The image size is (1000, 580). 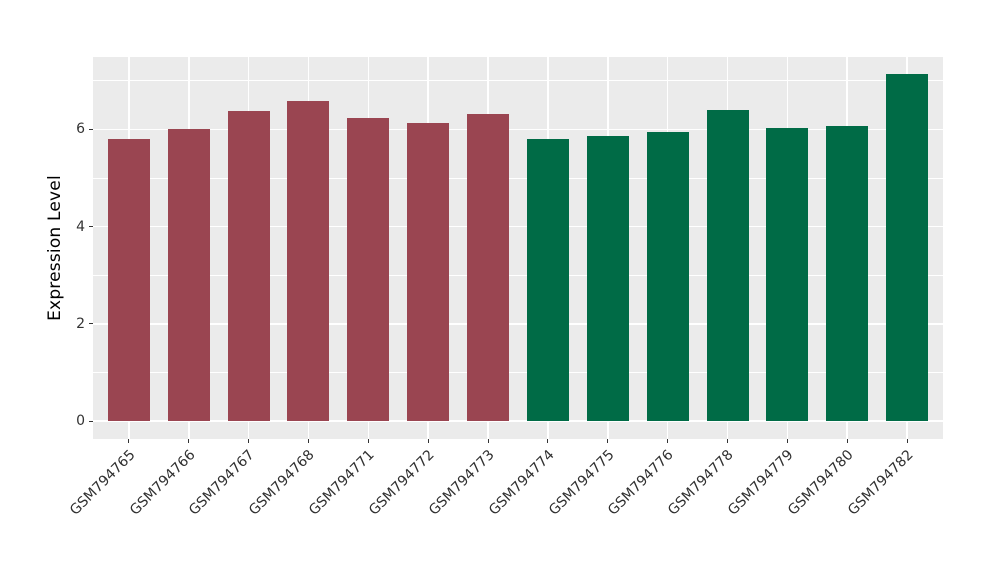 What do you see at coordinates (907, 247) in the screenshot?
I see `bar-GSM794782` at bounding box center [907, 247].